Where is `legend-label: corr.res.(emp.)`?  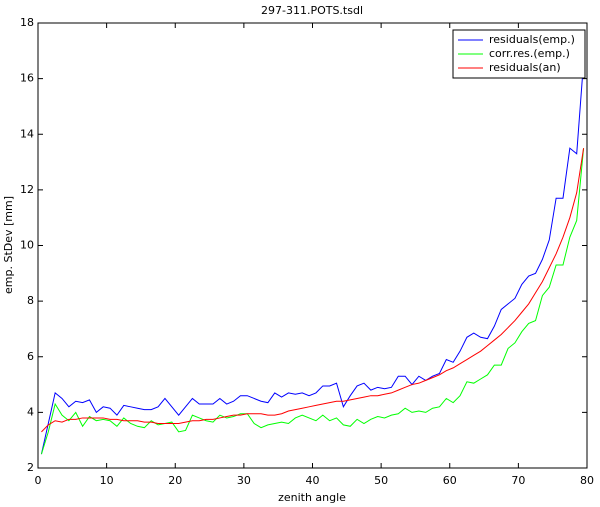 legend-label: corr.res.(emp.) is located at coordinates (529, 53).